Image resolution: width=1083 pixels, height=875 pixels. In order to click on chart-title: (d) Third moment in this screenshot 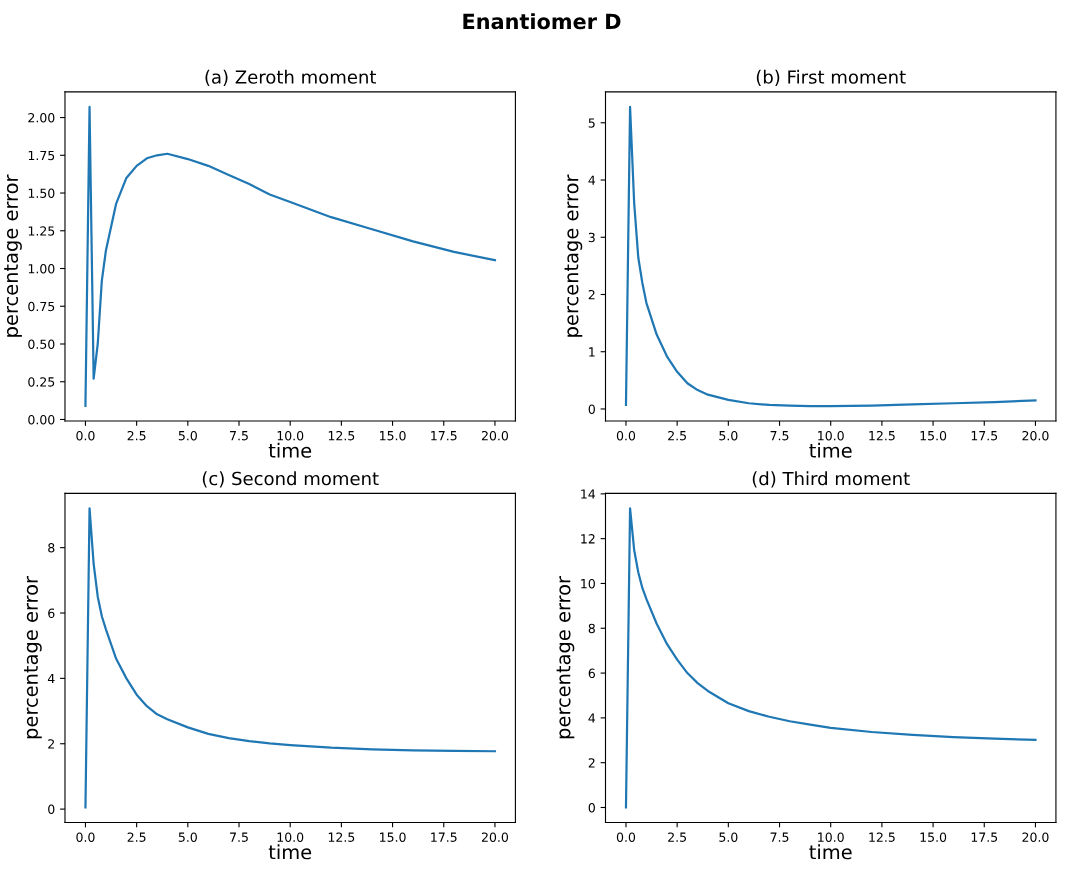, I will do `click(831, 479)`.